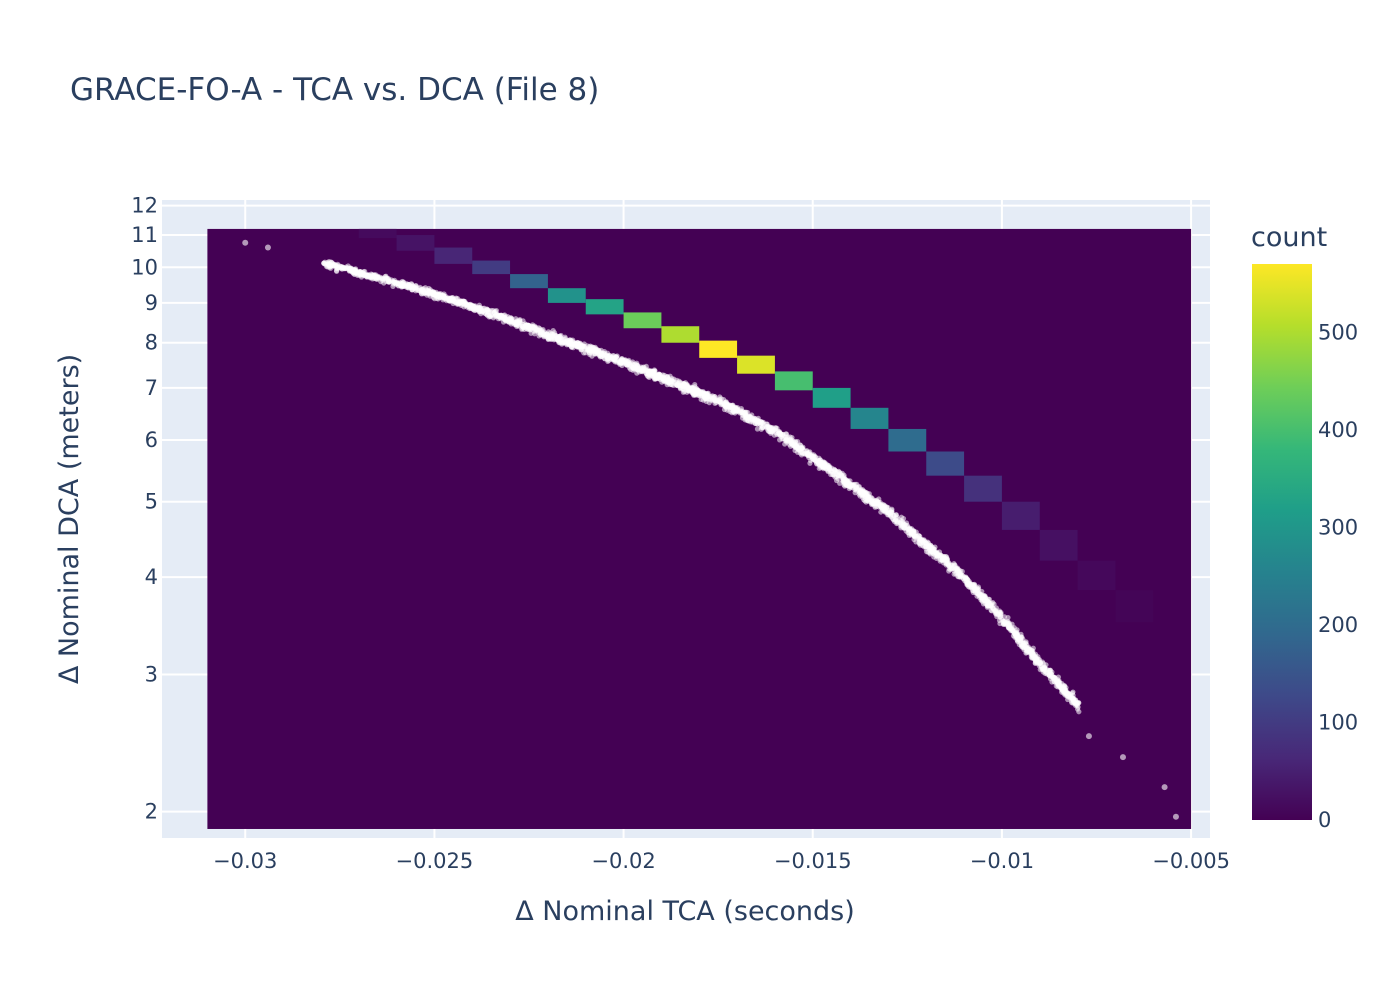  What do you see at coordinates (1338, 722) in the screenshot?
I see `colorbar-tick-label: 100` at bounding box center [1338, 722].